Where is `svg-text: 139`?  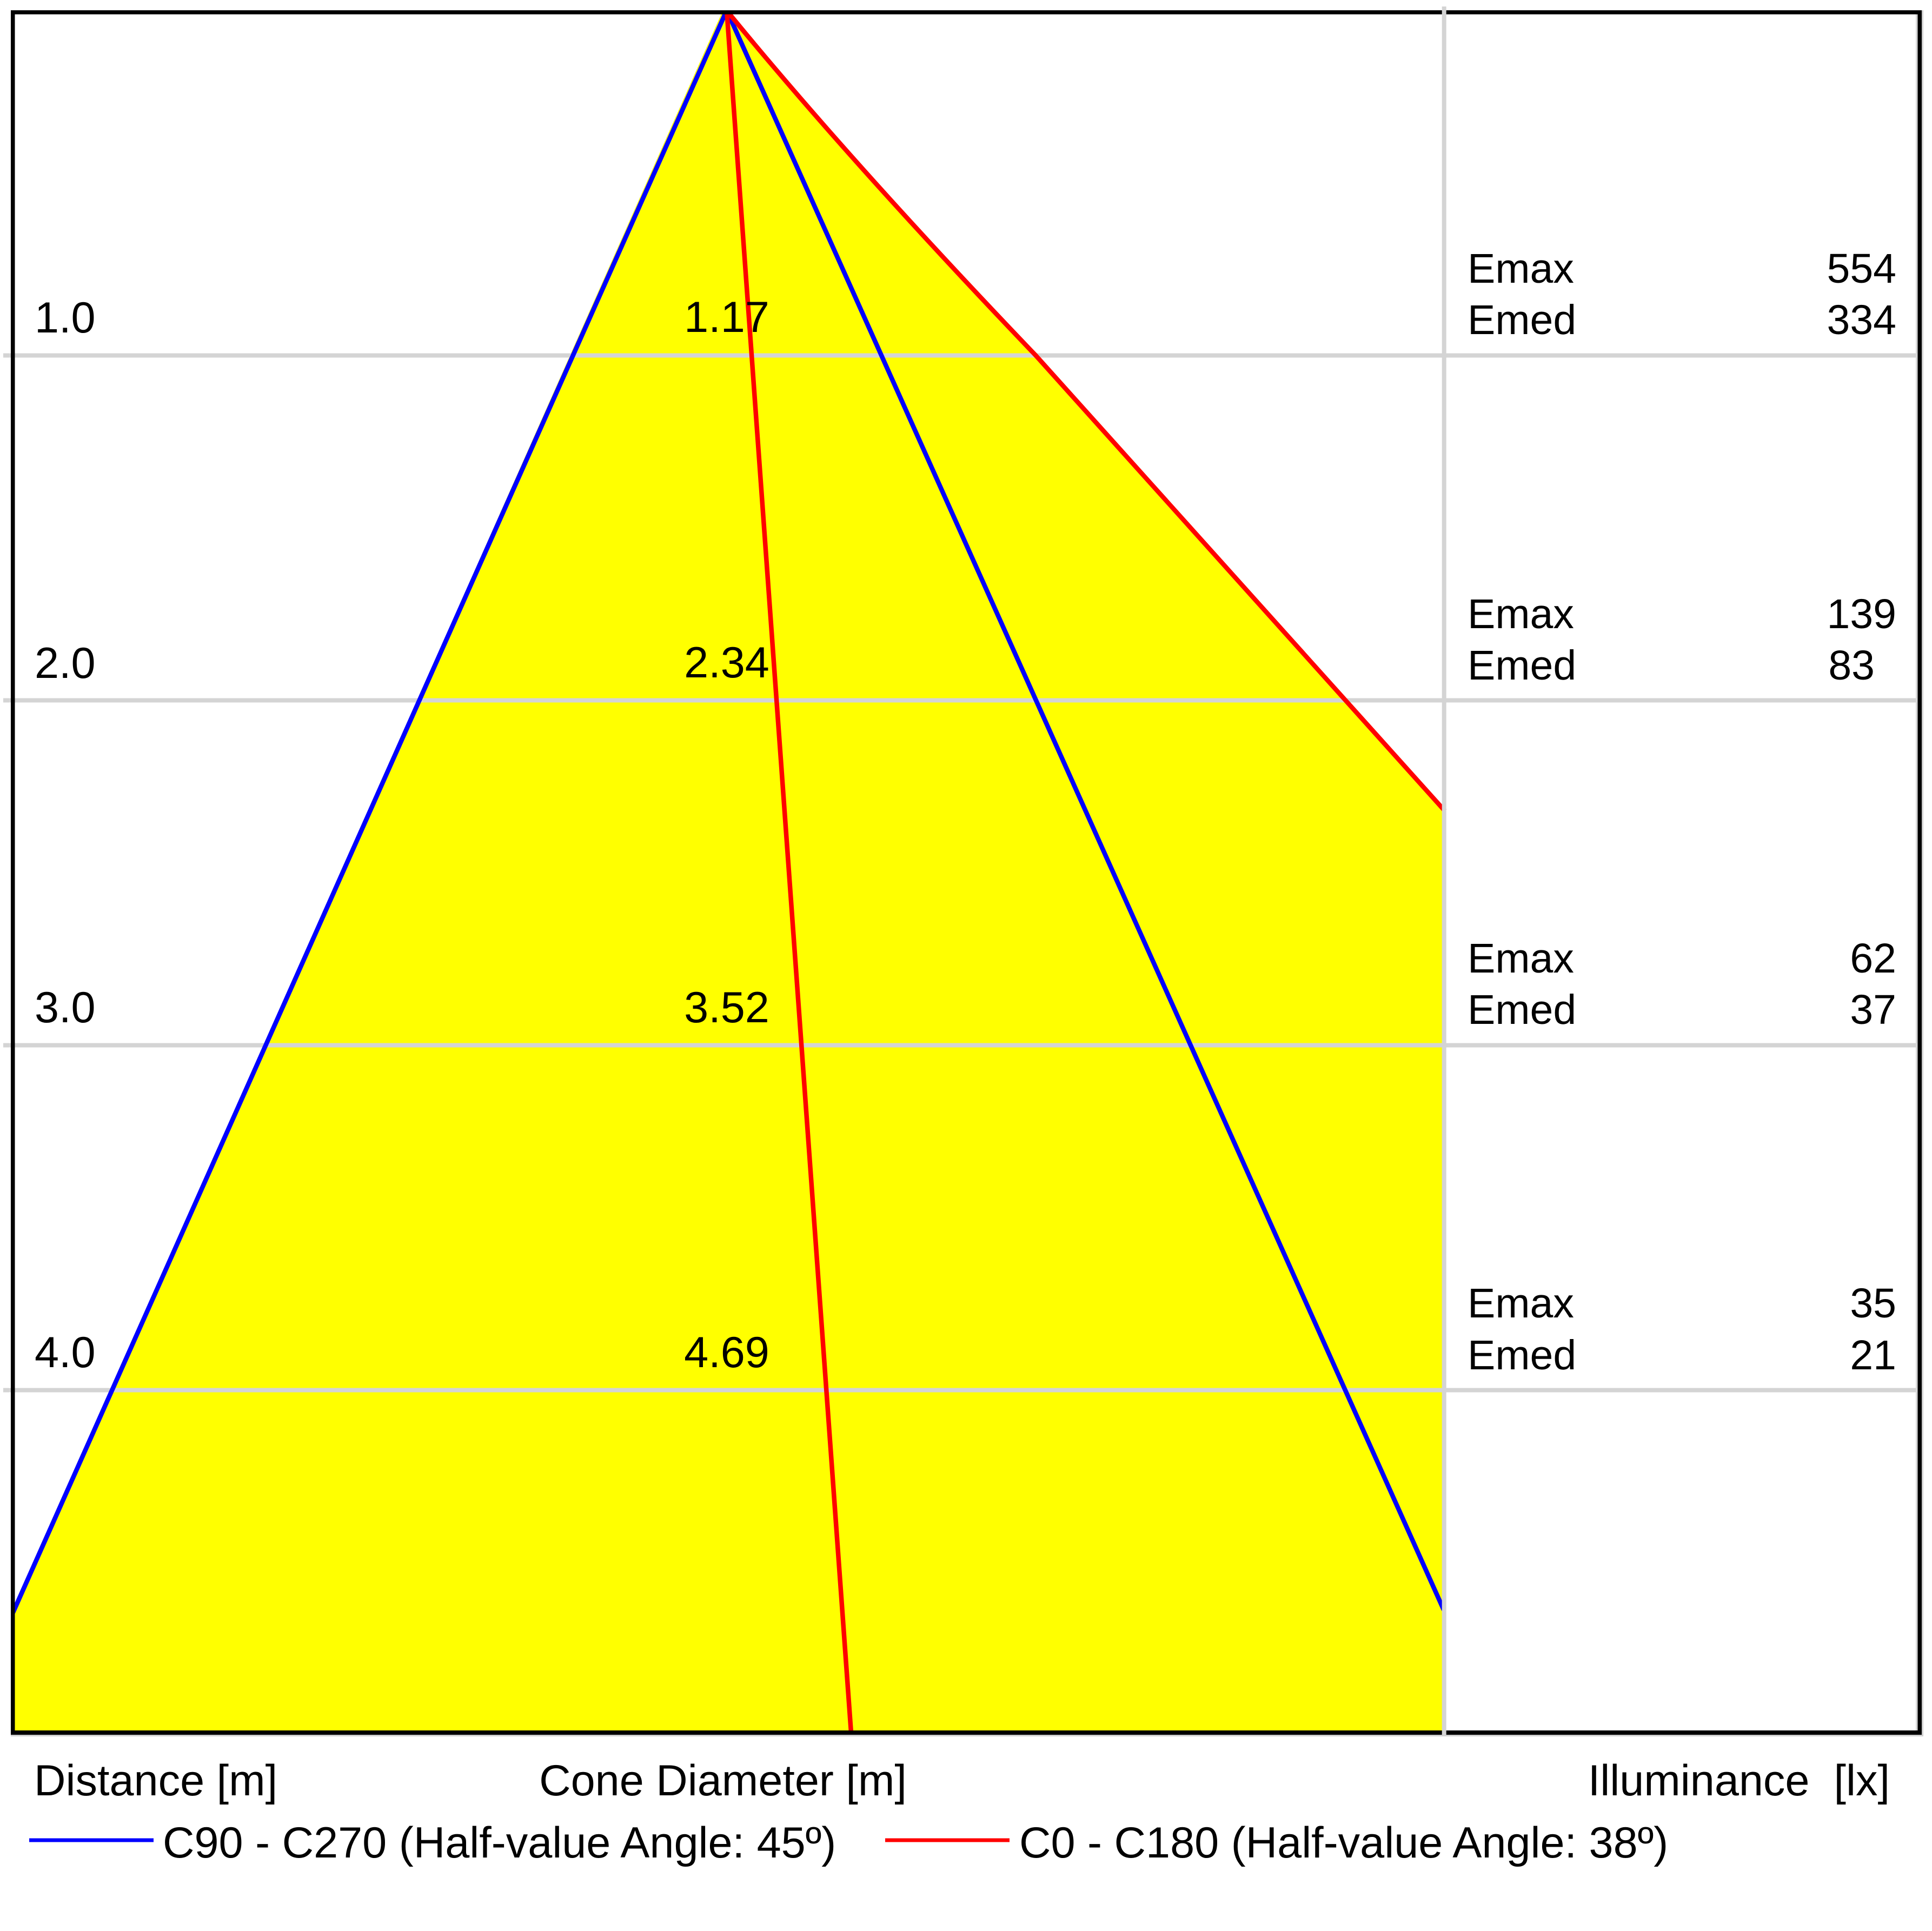
svg-text: 139 is located at coordinates (1861, 614).